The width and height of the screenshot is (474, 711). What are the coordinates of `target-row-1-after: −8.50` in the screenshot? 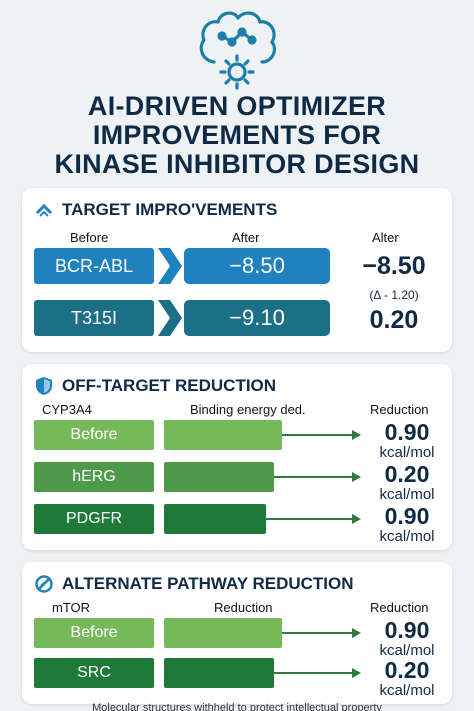 It's located at (257, 266).